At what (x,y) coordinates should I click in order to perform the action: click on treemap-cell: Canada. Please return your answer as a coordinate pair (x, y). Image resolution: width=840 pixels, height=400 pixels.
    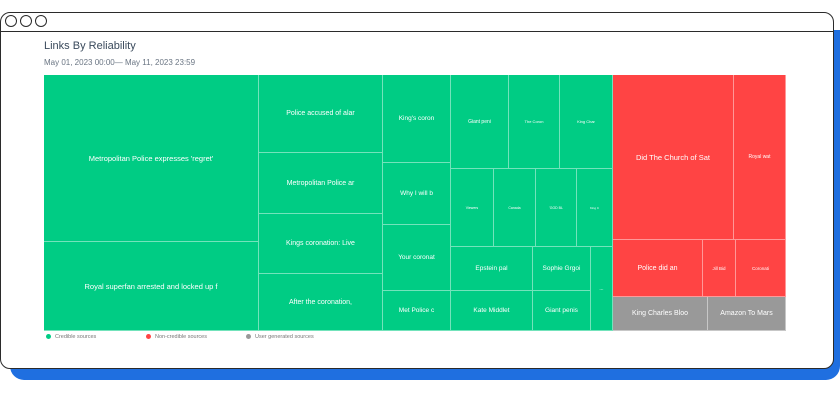
    Looking at the image, I should click on (515, 208).